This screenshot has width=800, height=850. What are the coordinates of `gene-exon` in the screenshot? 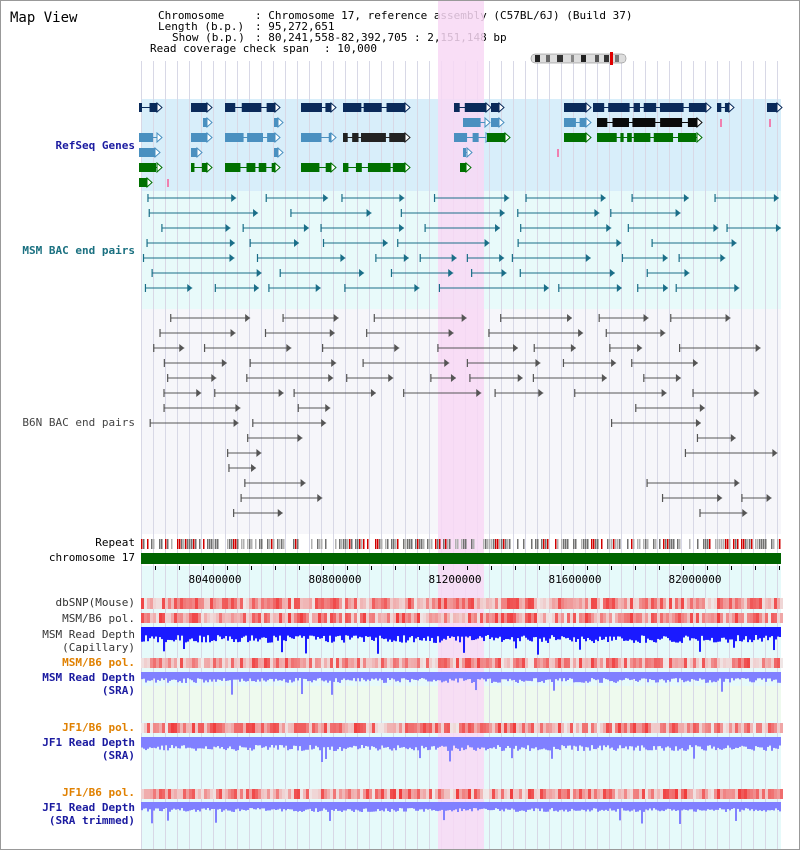 It's located at (692, 122).